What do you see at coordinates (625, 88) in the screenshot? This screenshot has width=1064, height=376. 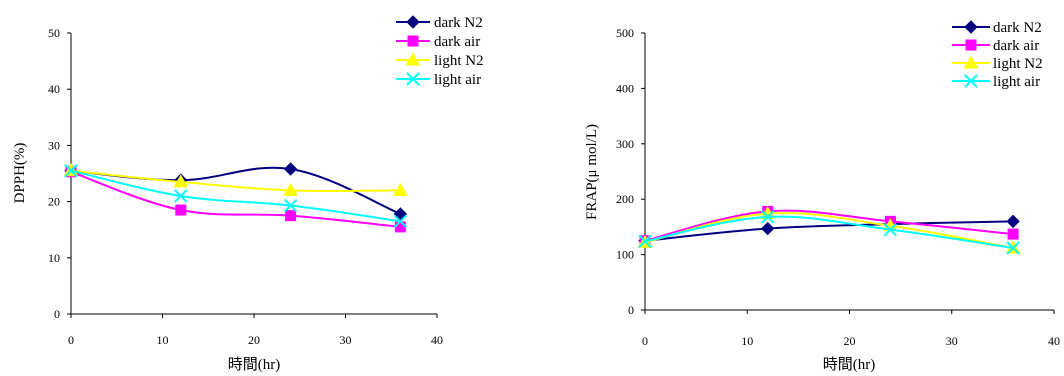 I see `y-tick-label: 400` at bounding box center [625, 88].